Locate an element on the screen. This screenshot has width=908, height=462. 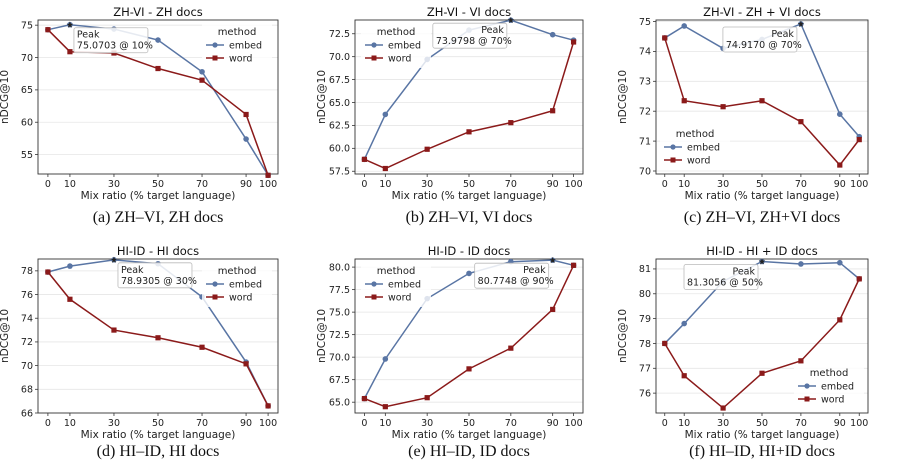
y-tick-label: 78 is located at coordinates (27, 271).